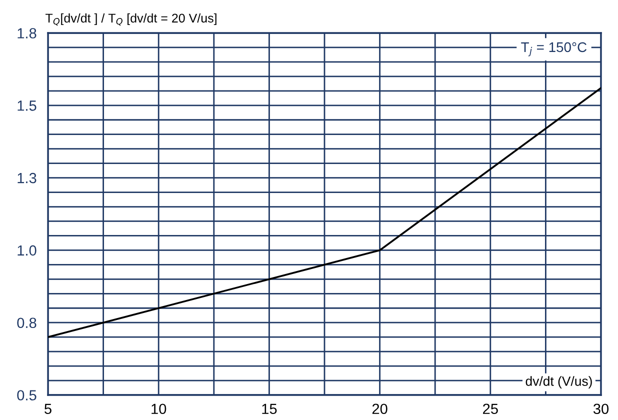 The image size is (618, 420). I want to click on y-axis-title: T$_{Q}$[dv/dt ] / T$_{Q}$ [dv/dt = 20 V/us], so click(131, 19).